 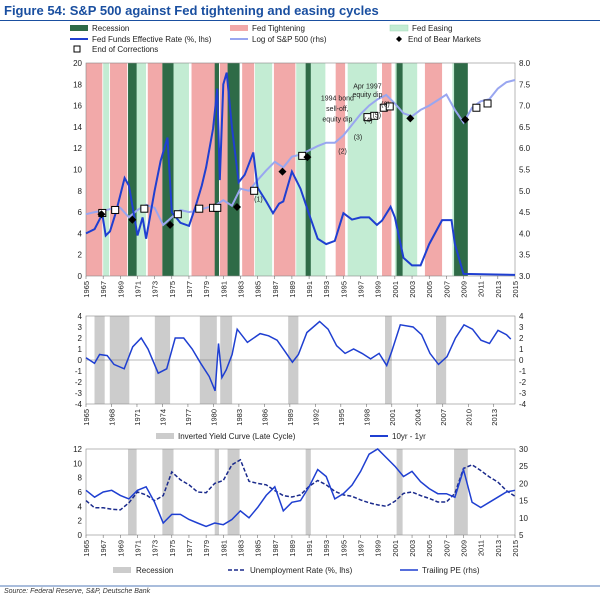 What do you see at coordinates (80, 212) in the screenshot?
I see `y-tick-label: 6` at bounding box center [80, 212].